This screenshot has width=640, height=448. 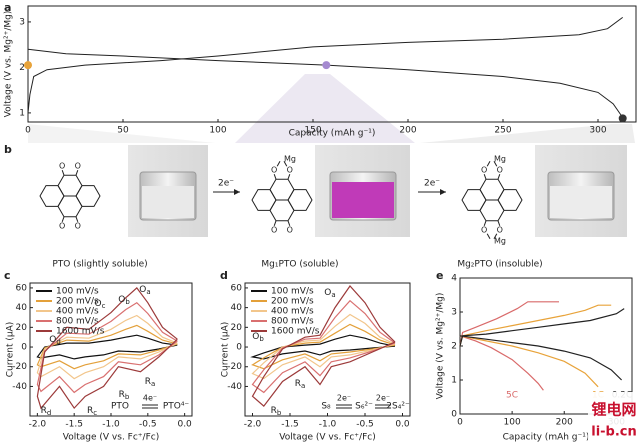 I want to click on y-tick-label: -40, so click(x=19, y=387).